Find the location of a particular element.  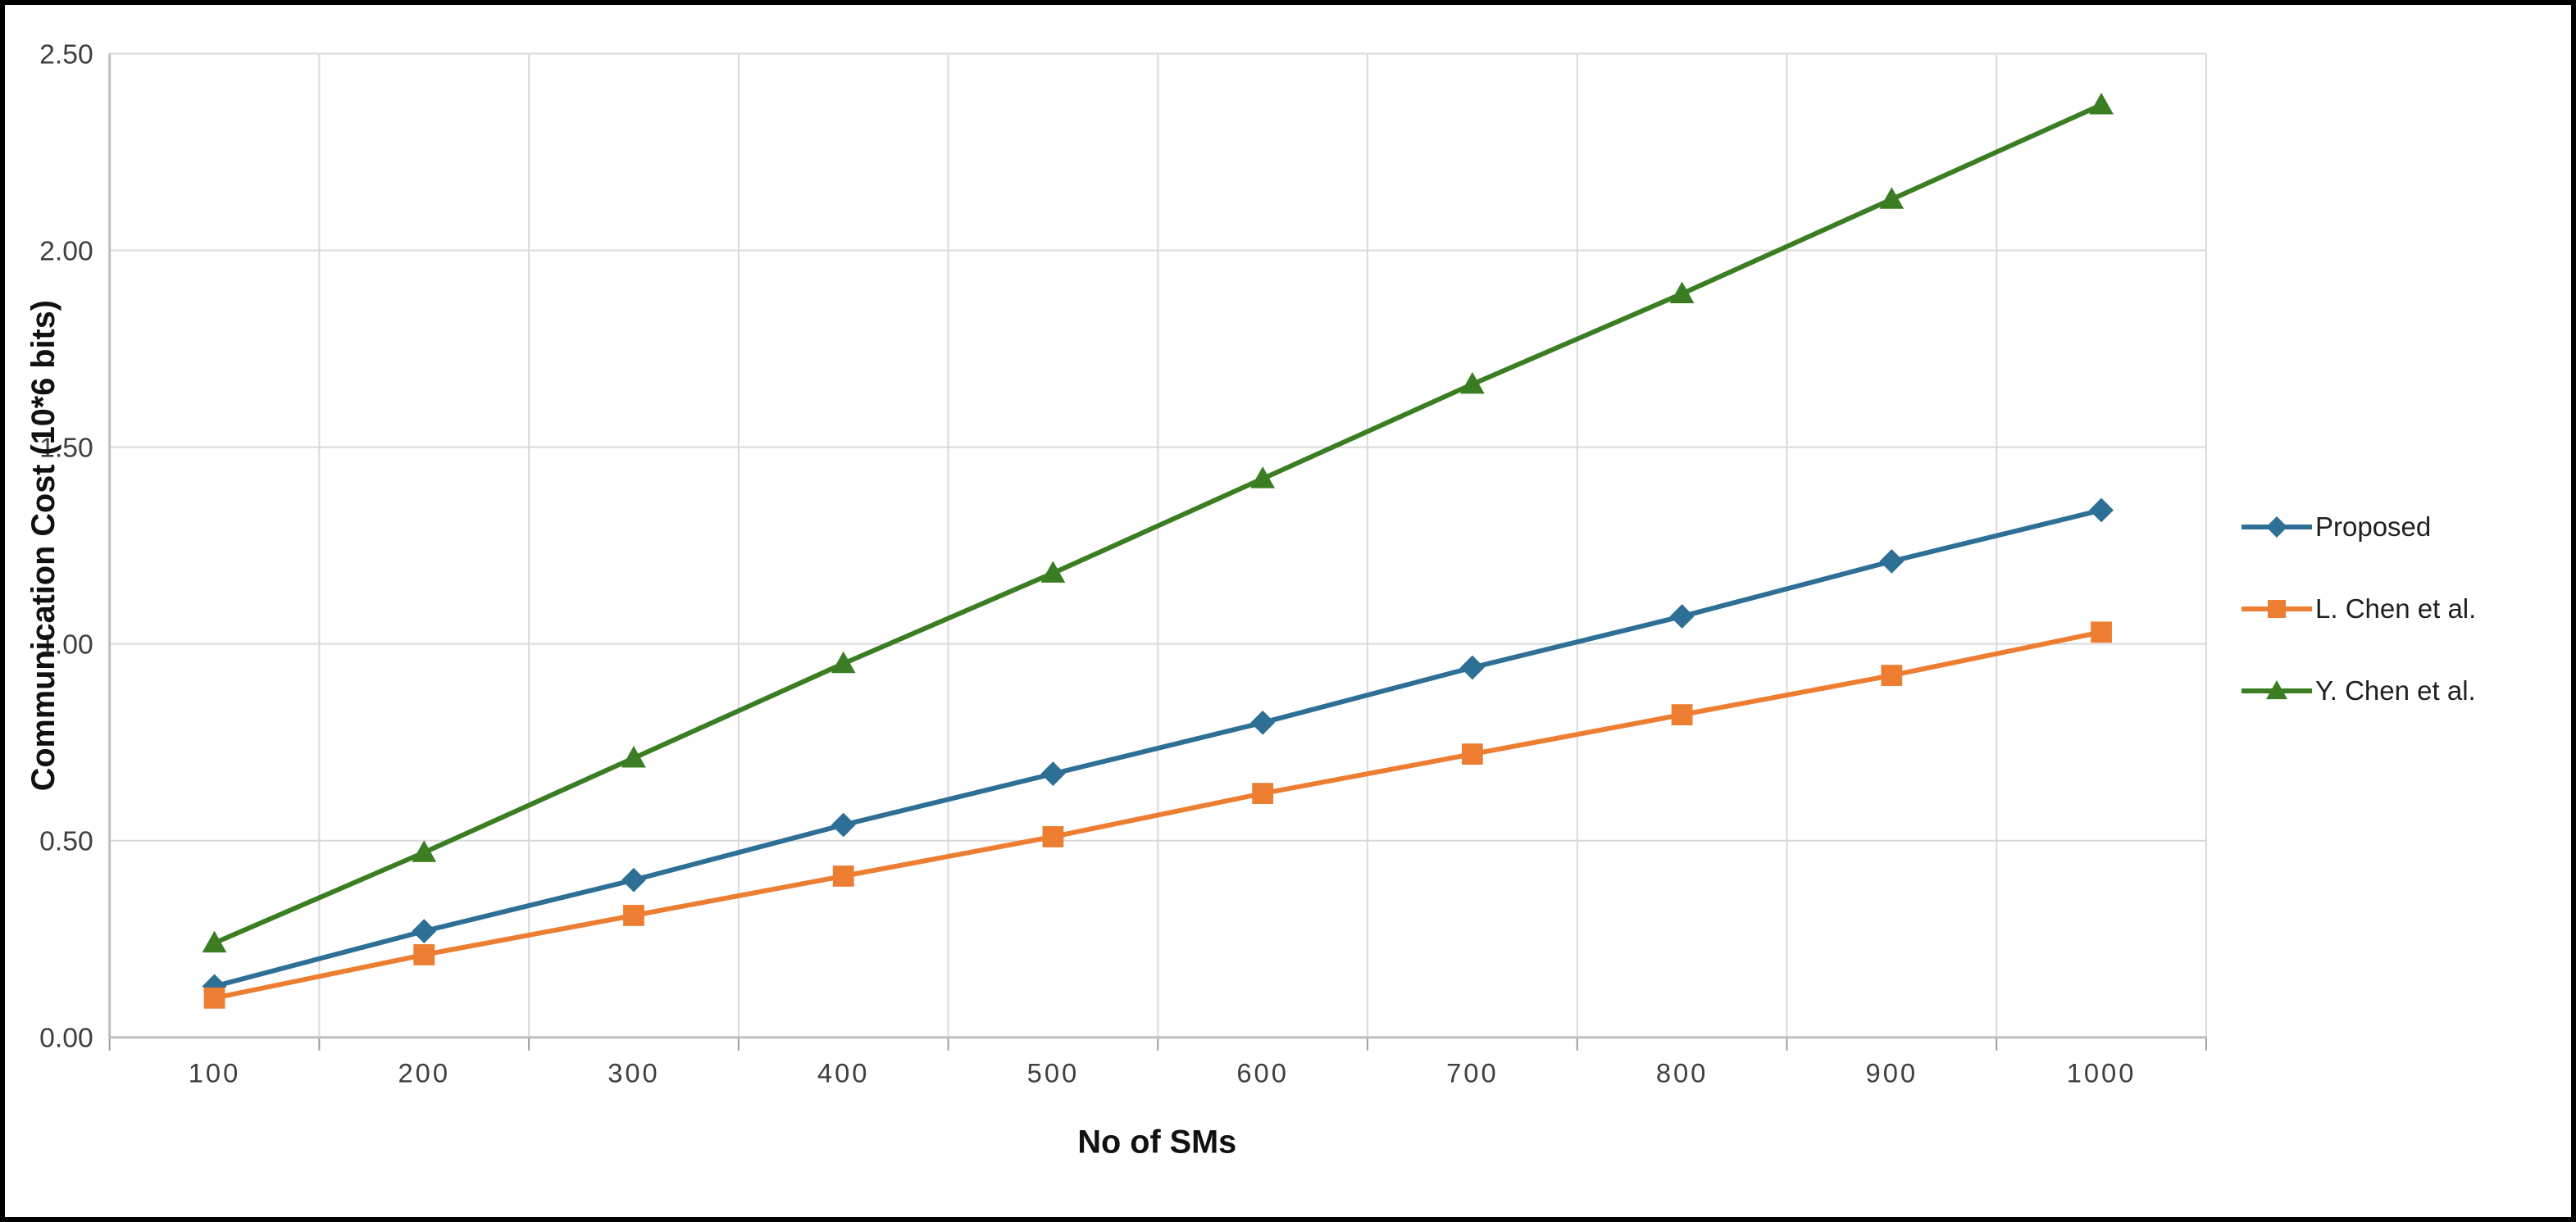

y-axis-title: Communication Cost (10*6 bits) is located at coordinates (43, 545).